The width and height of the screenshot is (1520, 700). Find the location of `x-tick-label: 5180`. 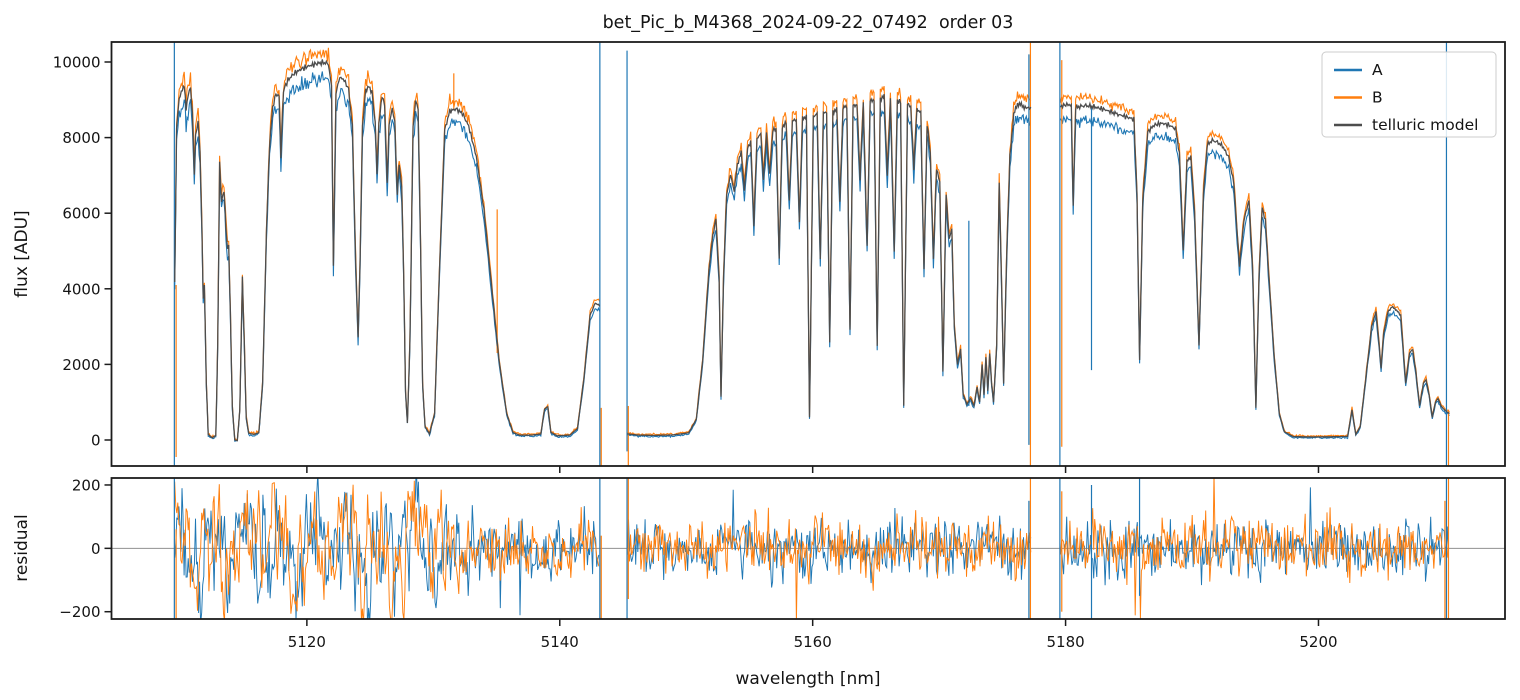

x-tick-label: 5180 is located at coordinates (1065, 642).